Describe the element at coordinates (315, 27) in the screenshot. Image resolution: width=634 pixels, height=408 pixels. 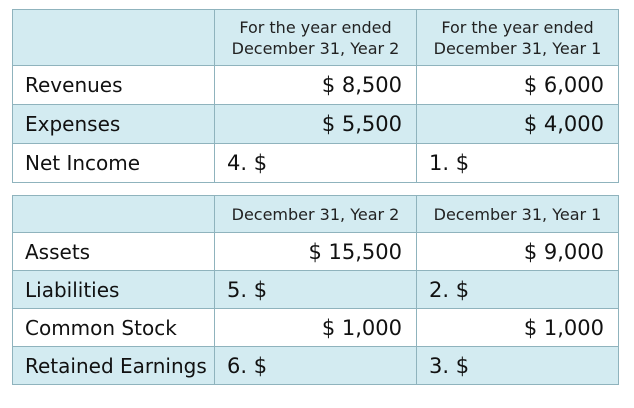
I see `header-year2-line1: For the year ended` at that location.